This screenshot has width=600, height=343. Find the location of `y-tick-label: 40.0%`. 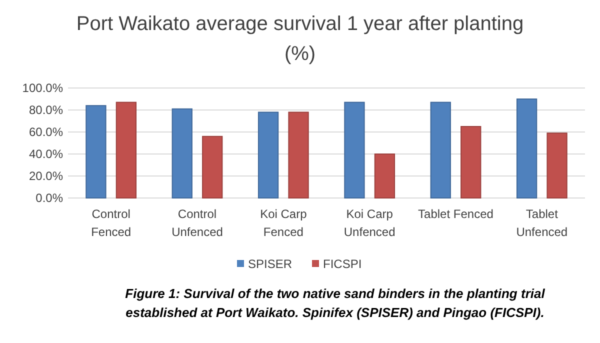

y-tick-label: 40.0% is located at coordinates (46, 154).